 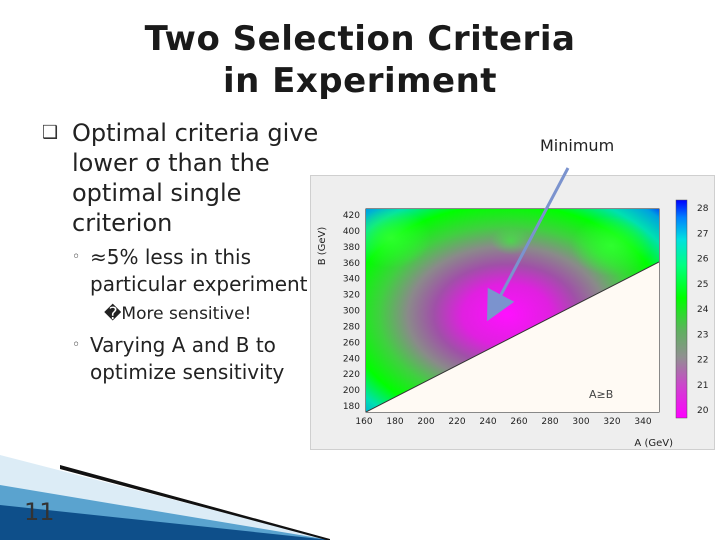 What do you see at coordinates (363, 422) in the screenshot?
I see `x-tick-label: 160` at bounding box center [363, 422].